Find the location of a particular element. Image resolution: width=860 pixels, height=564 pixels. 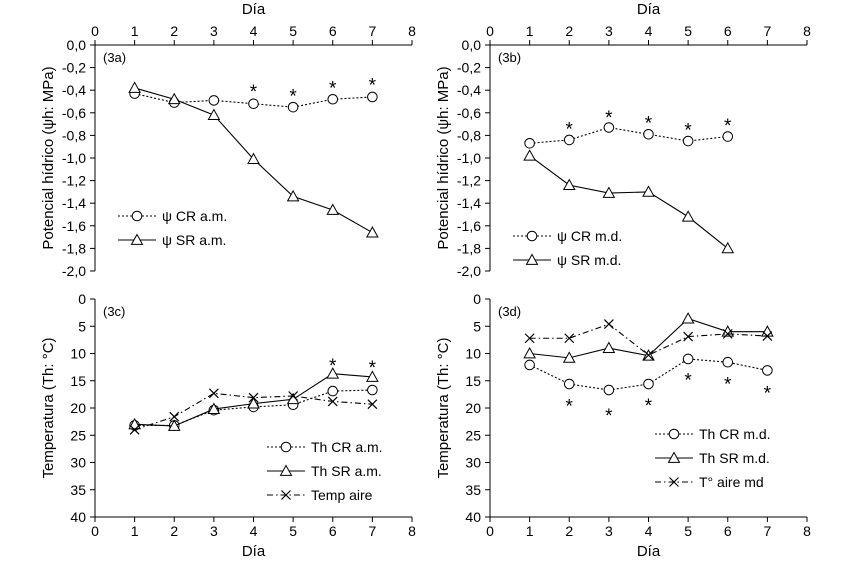

panel-label: (3c) is located at coordinates (114, 311).